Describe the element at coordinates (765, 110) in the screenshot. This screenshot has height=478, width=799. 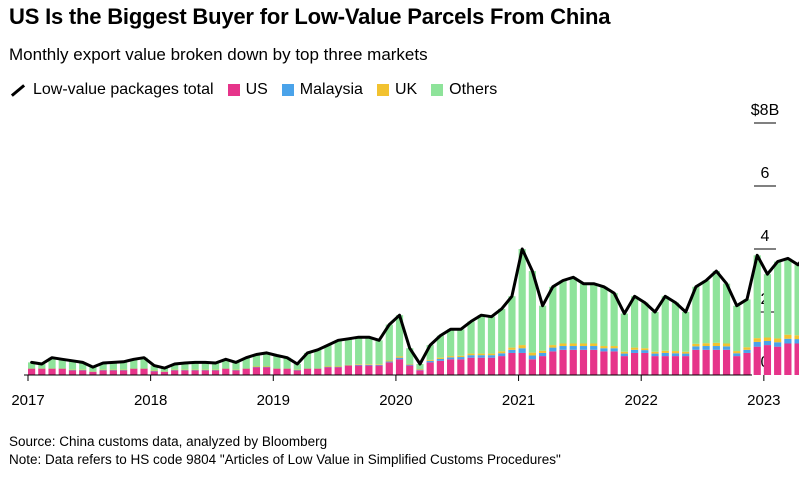
I see `y-tick-label: $8B` at that location.